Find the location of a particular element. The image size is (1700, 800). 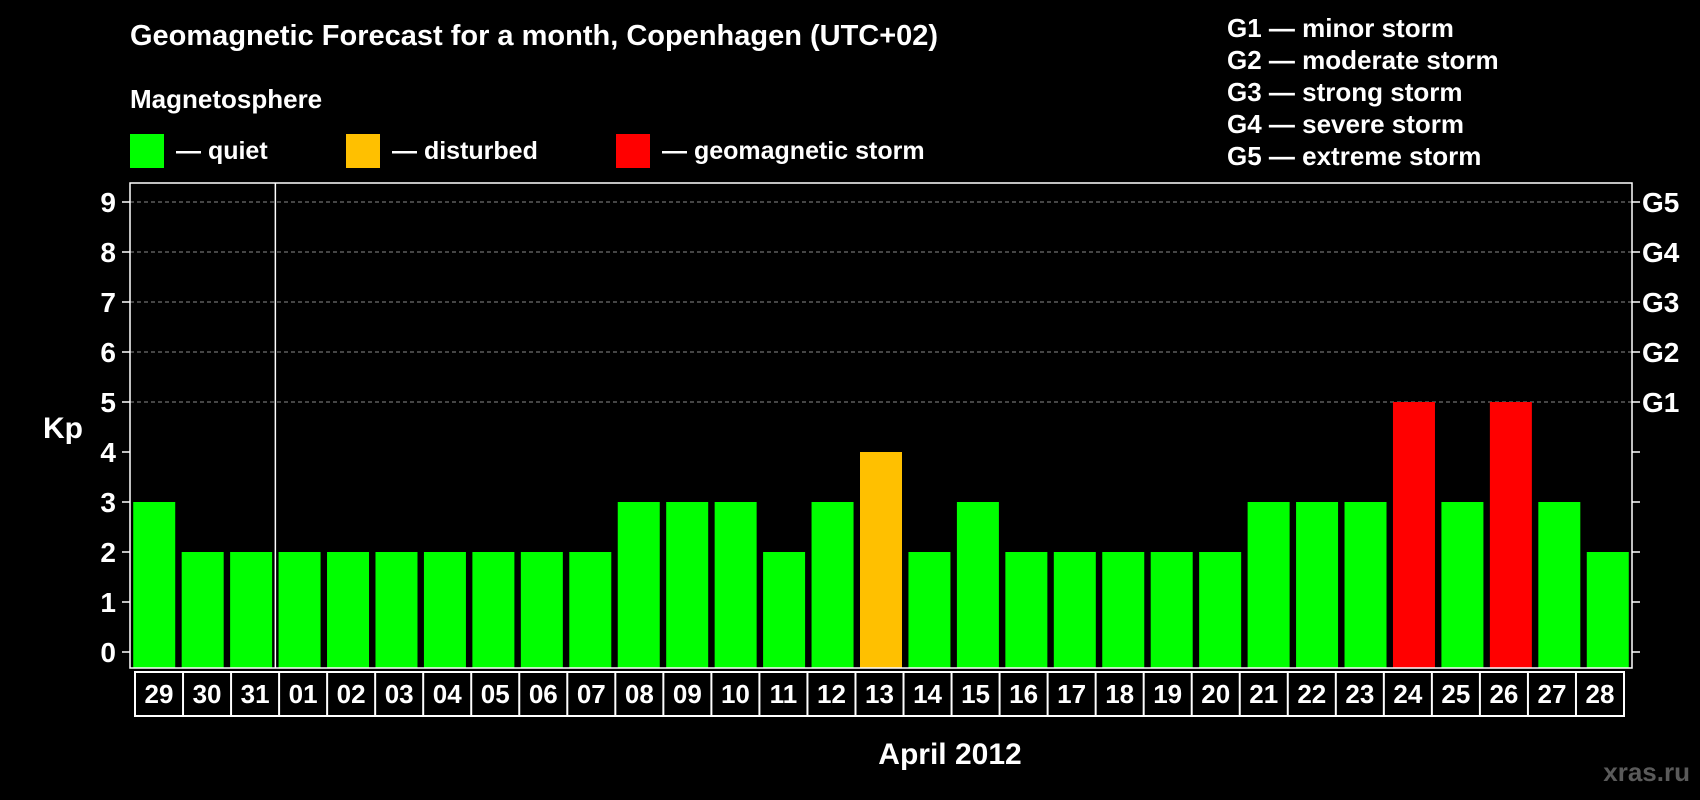

storm-level-label: G3 is located at coordinates (1660, 302).